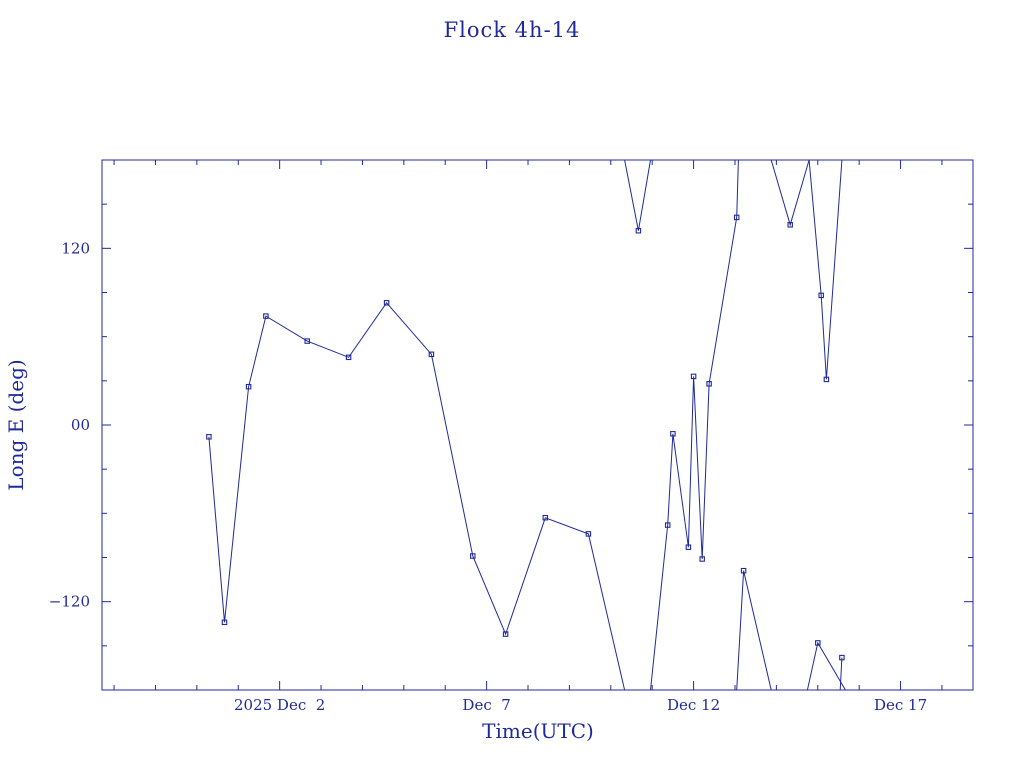  I want to click on x-tick-label: Dec 7, so click(486, 705).